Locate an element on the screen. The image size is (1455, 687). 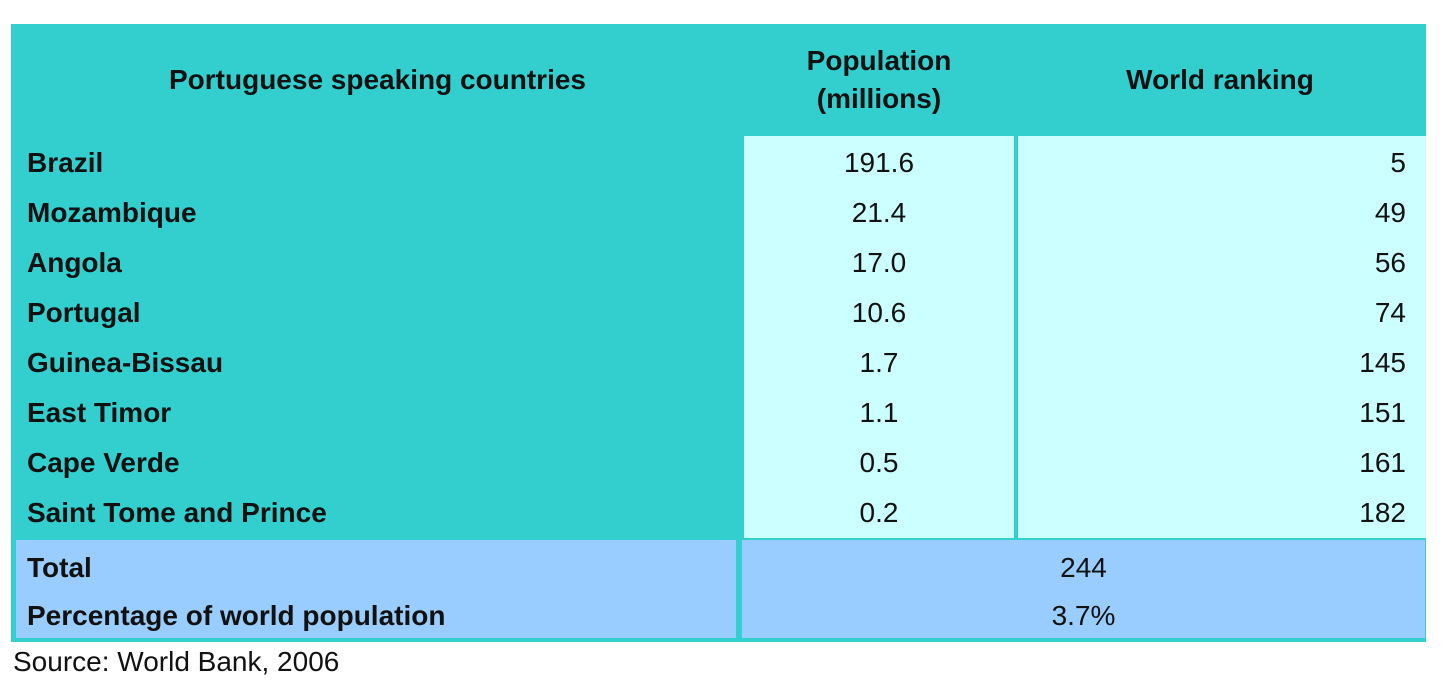
country-cell: Saint Tome and Prince is located at coordinates (177, 512).